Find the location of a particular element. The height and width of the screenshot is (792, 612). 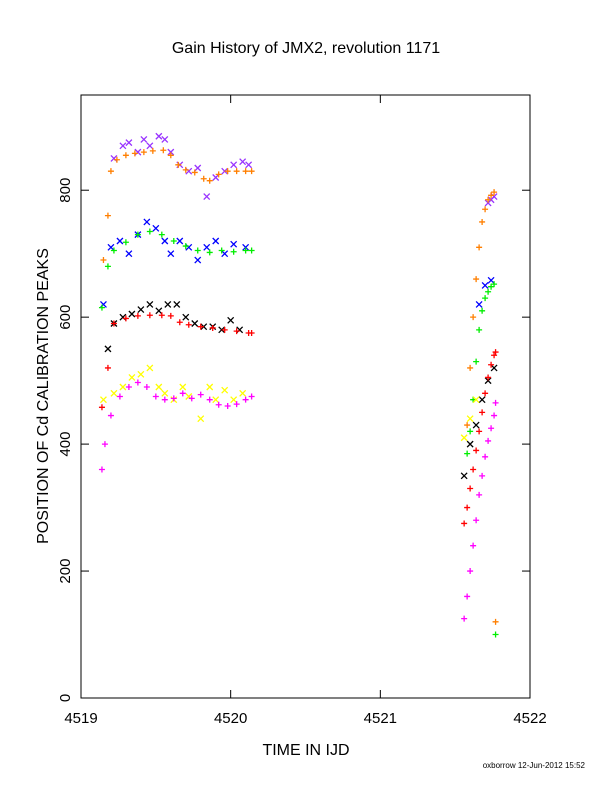

footer-stamp: oxborrow 12-Jun-2012 15:52 is located at coordinates (534, 765).